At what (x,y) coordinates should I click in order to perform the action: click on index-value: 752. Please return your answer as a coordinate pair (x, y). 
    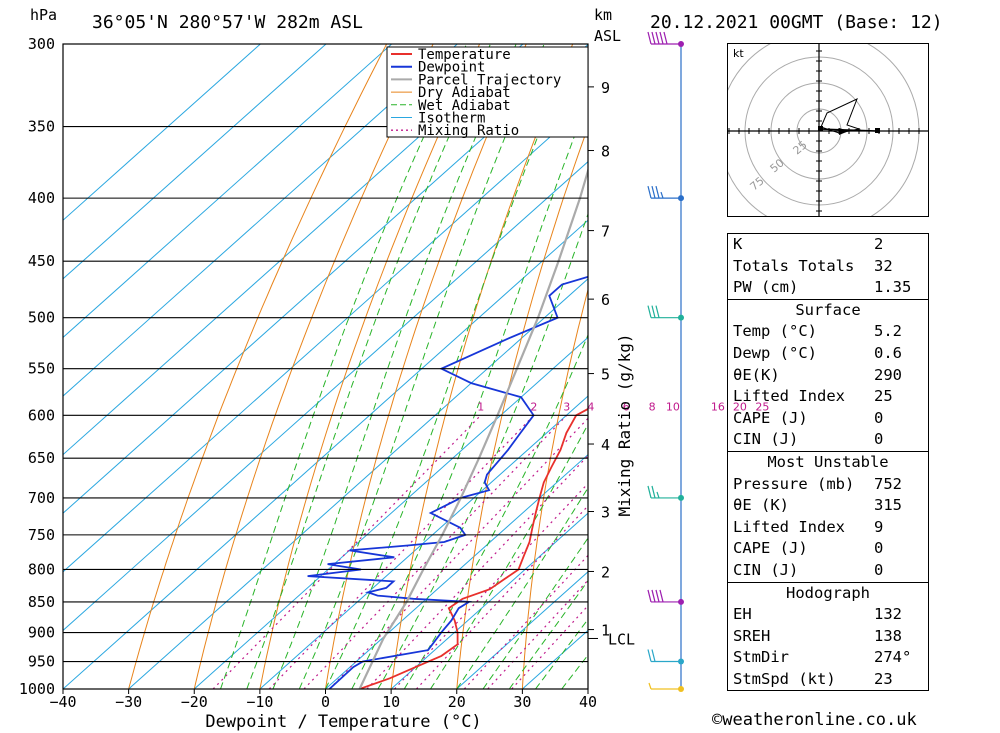
    Looking at the image, I should click on (888, 483).